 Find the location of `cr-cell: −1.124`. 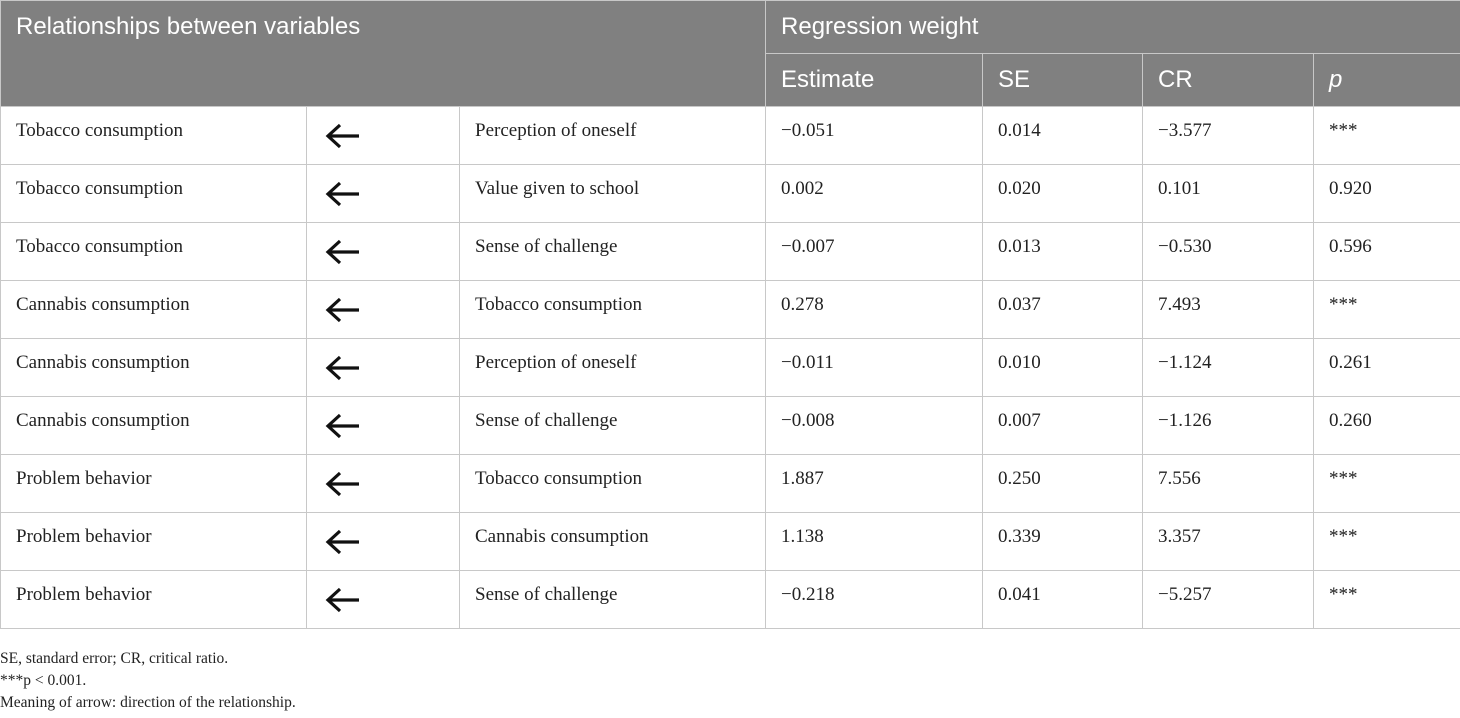

cr-cell: −1.124 is located at coordinates (1228, 367).